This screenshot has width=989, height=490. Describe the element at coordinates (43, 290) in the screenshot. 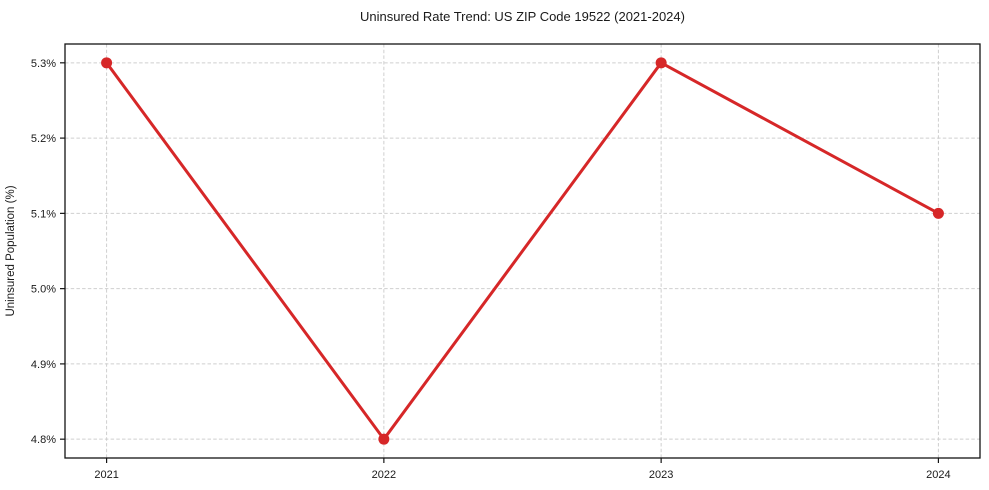

I see `y-tick-label: 5.0%` at that location.